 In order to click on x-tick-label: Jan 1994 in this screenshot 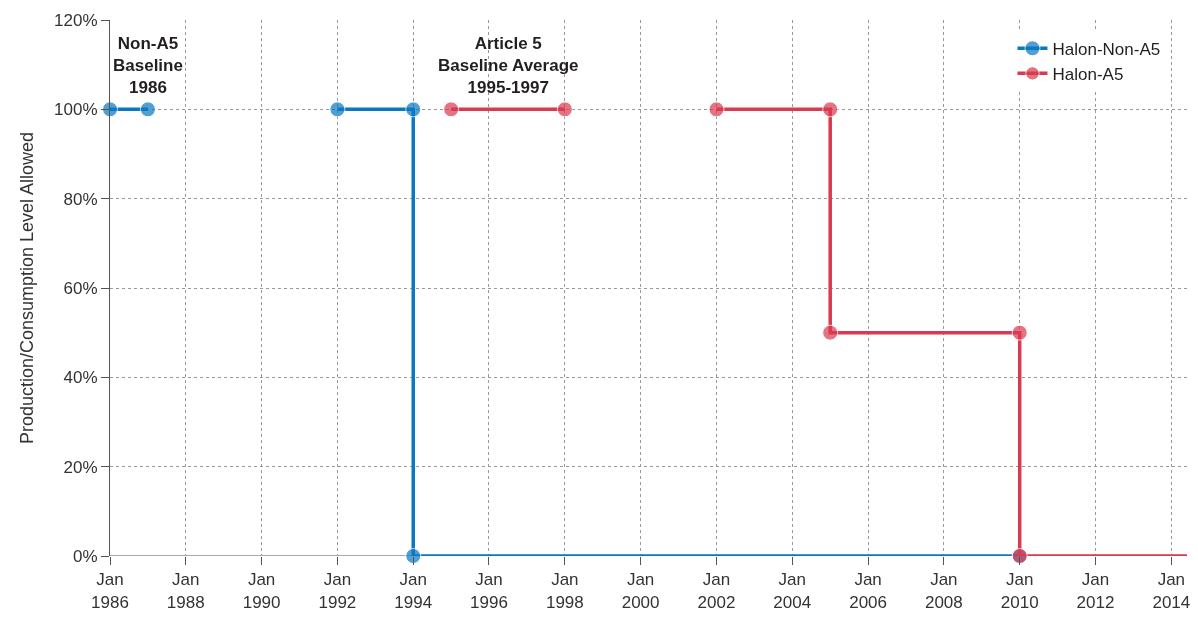, I will do `click(413, 591)`.